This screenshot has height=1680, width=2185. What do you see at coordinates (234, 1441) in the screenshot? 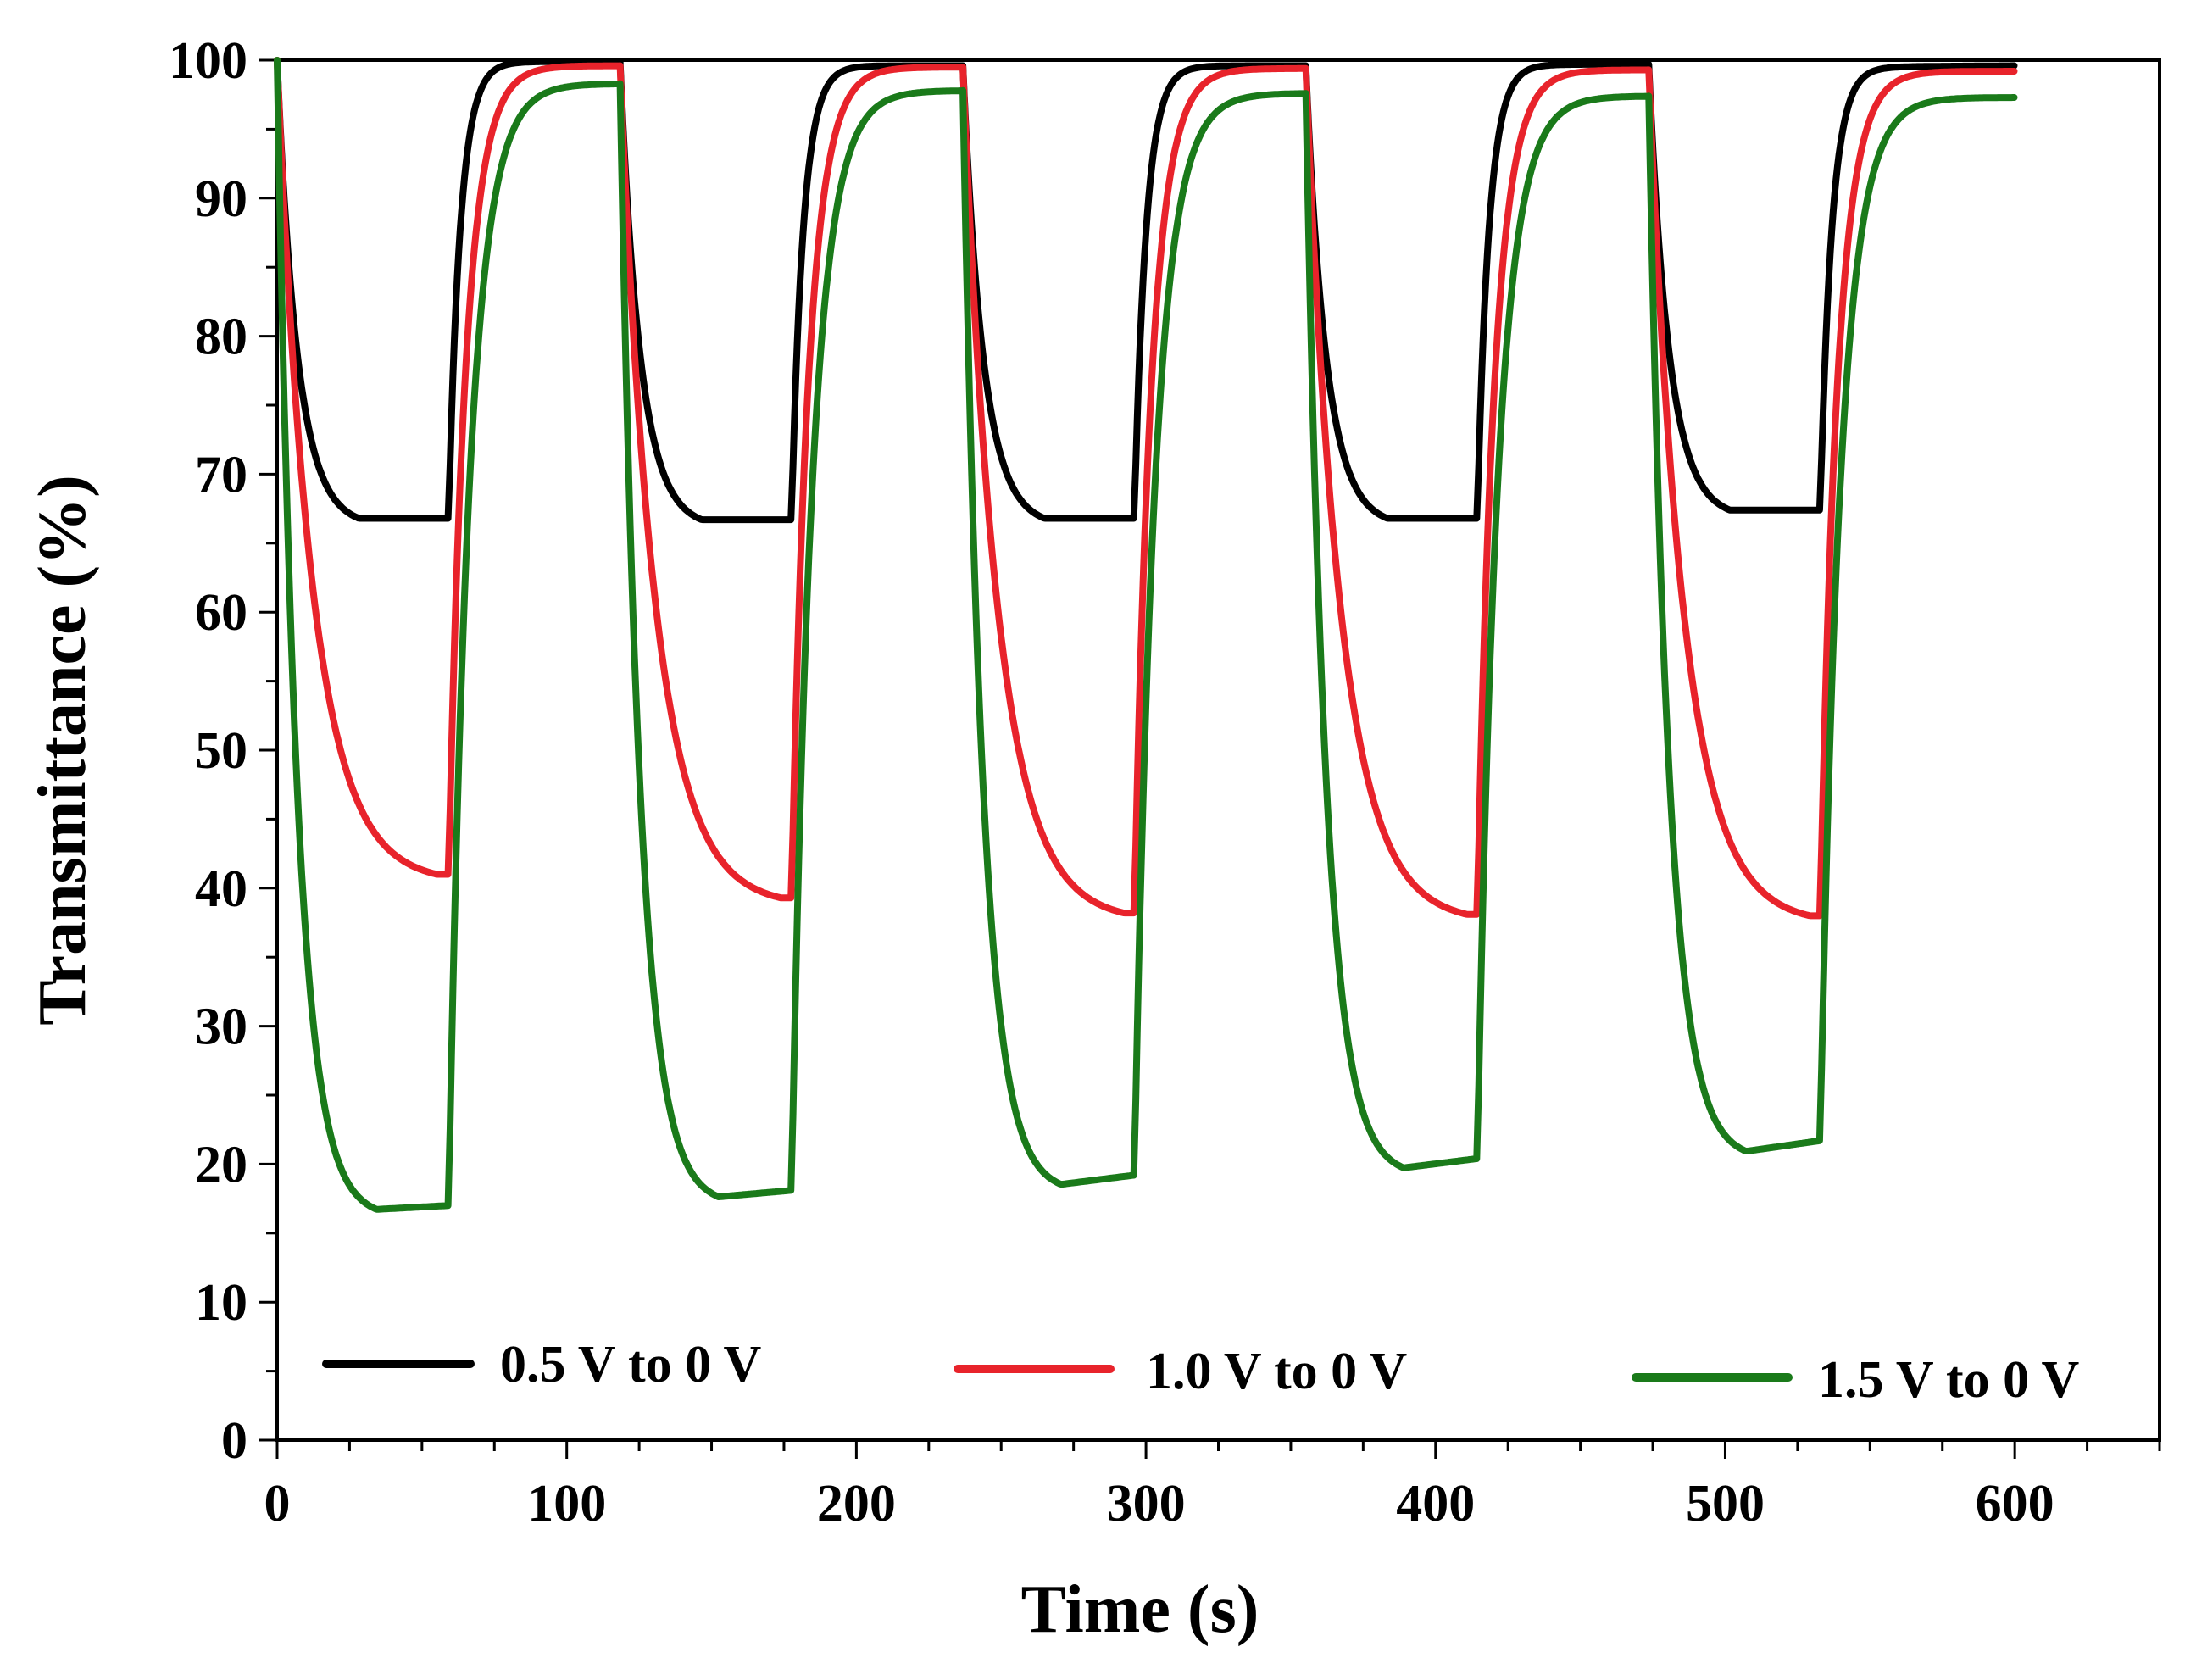
I see `y-tick-label: 0` at bounding box center [234, 1441].